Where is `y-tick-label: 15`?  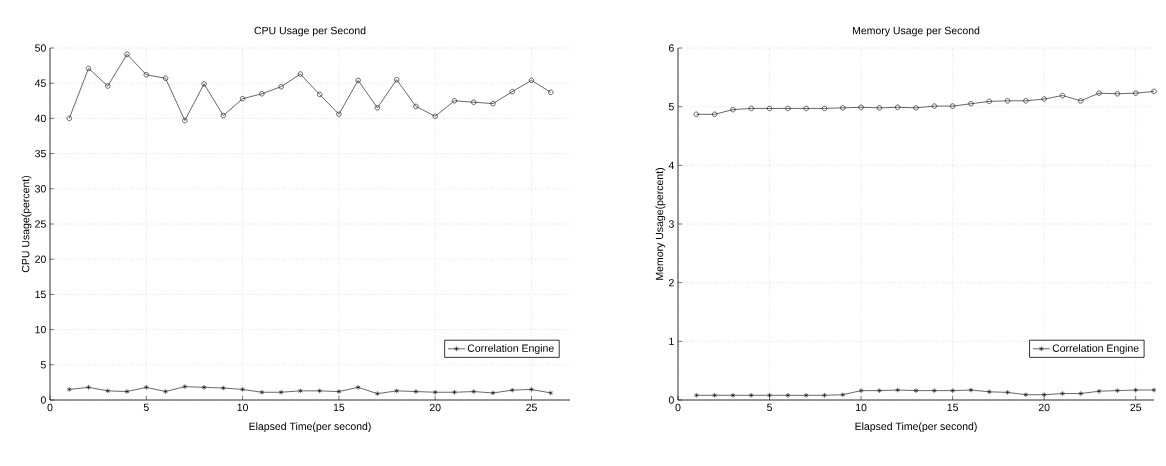 y-tick-label: 15 is located at coordinates (40, 294).